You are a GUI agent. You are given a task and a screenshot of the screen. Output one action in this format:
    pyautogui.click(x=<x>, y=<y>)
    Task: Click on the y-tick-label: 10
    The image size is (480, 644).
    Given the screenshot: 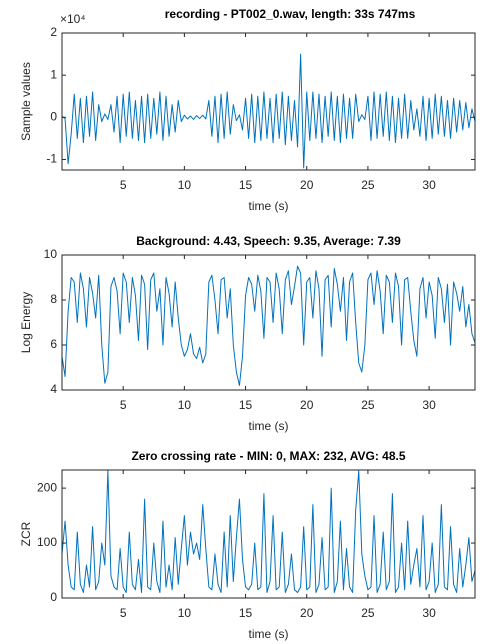 What is the action you would take?
    pyautogui.click(x=51, y=254)
    